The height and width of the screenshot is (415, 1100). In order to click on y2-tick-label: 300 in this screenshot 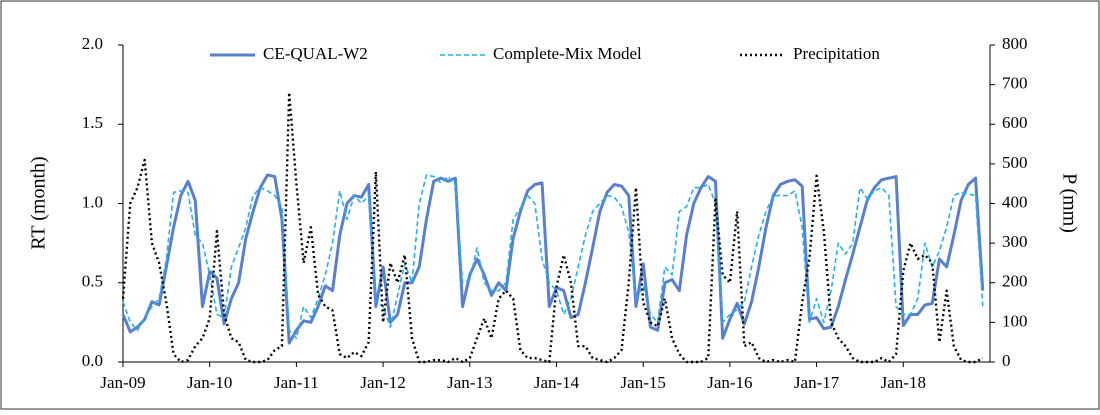, I will do `click(1015, 241)`.